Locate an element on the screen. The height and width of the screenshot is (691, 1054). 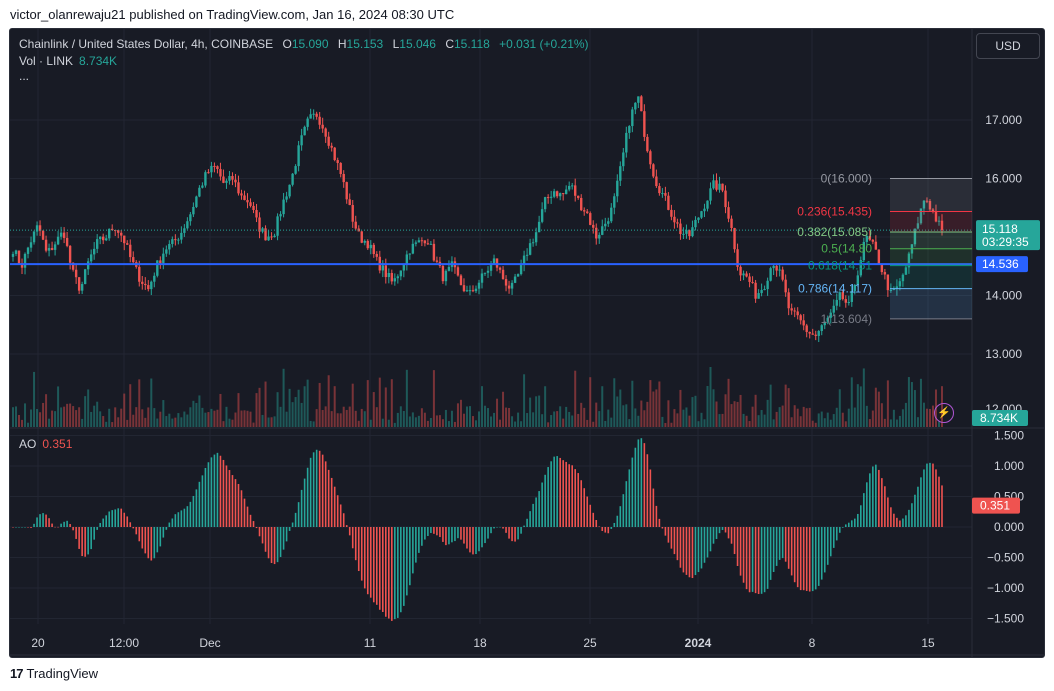
time-tick-label: 2024 is located at coordinates (698, 643).